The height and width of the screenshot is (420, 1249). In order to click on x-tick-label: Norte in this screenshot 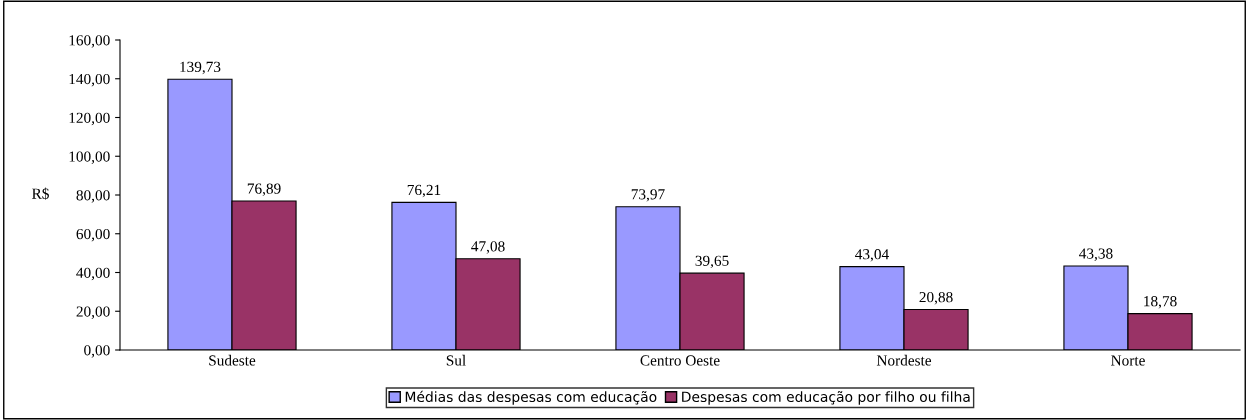, I will do `click(1128, 360)`.